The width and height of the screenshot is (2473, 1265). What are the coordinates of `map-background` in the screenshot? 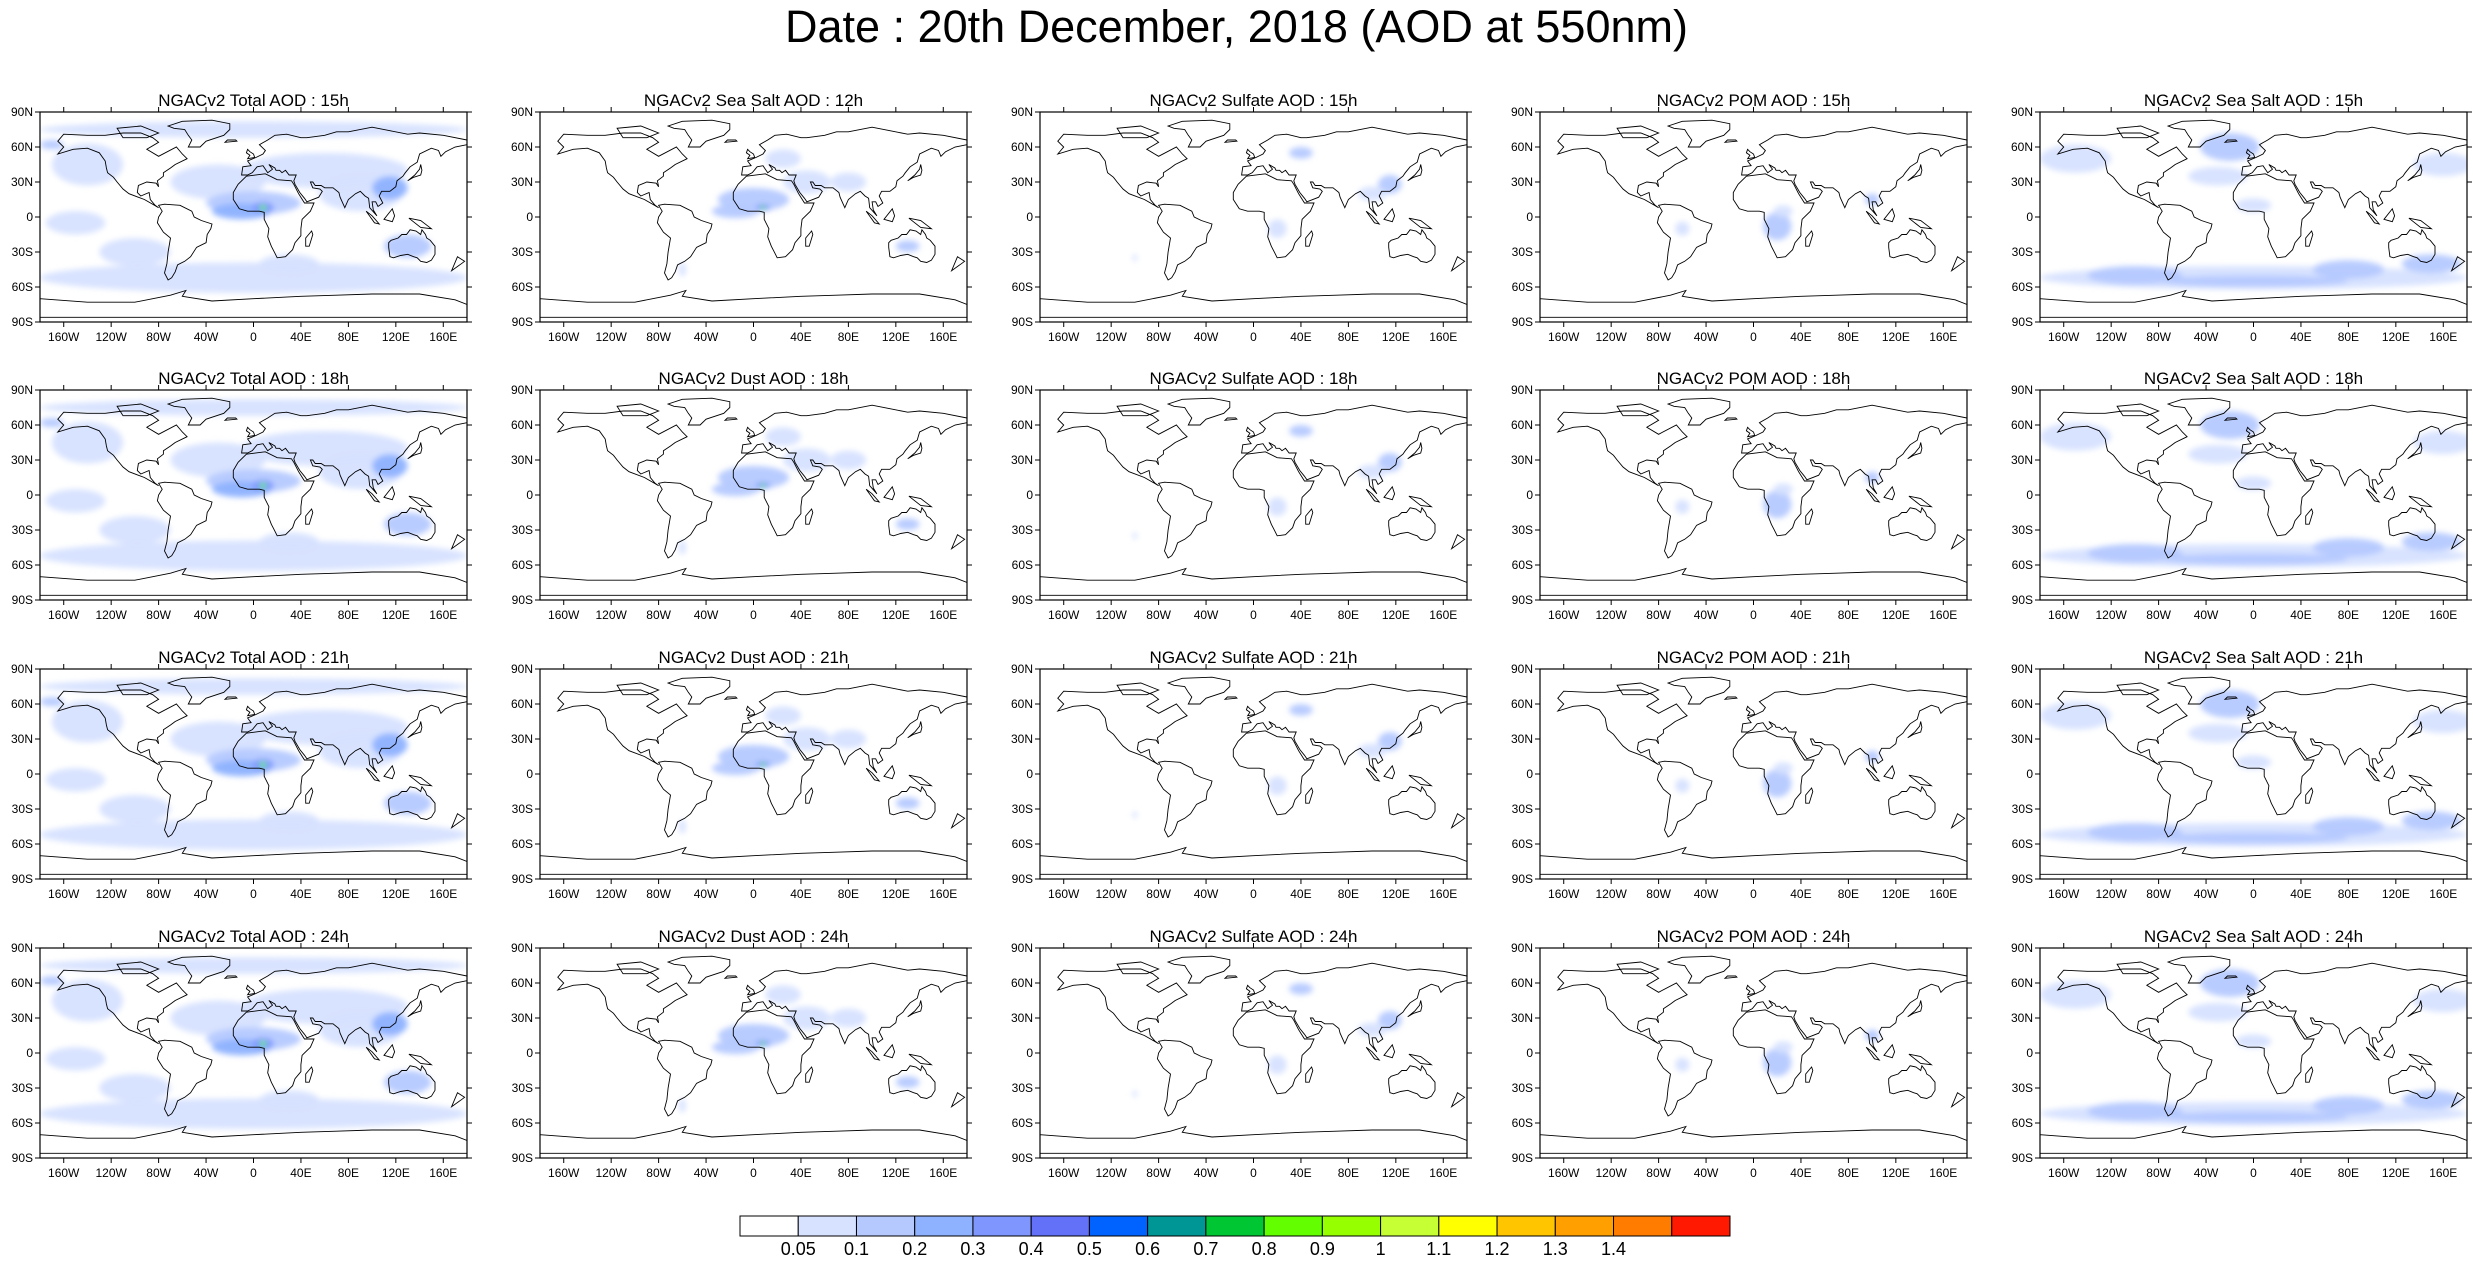 It's located at (753, 217).